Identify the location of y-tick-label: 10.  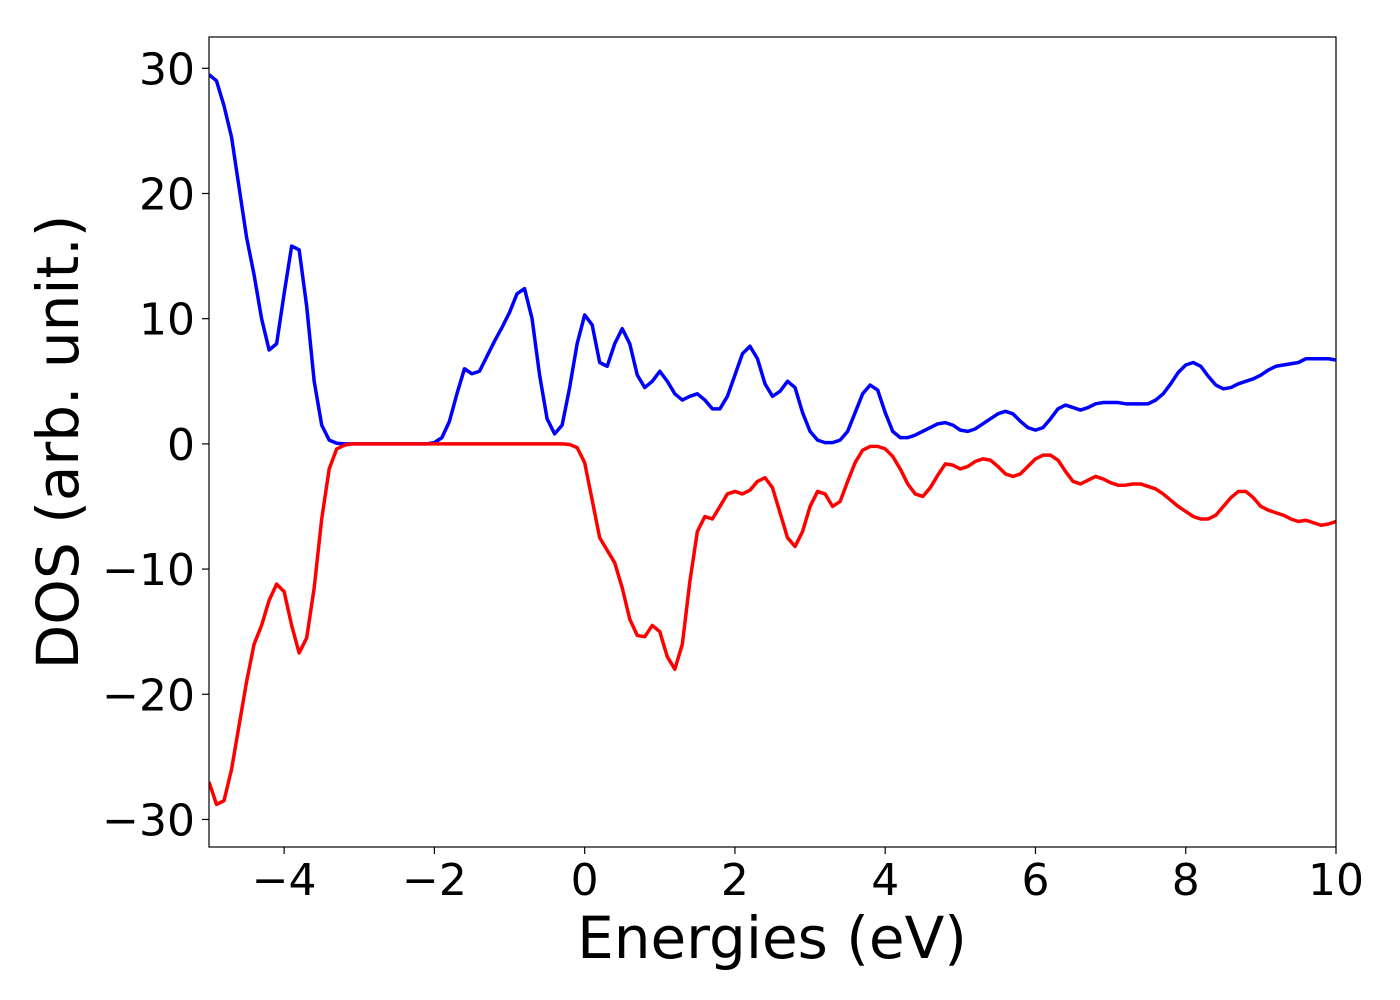
(167, 320).